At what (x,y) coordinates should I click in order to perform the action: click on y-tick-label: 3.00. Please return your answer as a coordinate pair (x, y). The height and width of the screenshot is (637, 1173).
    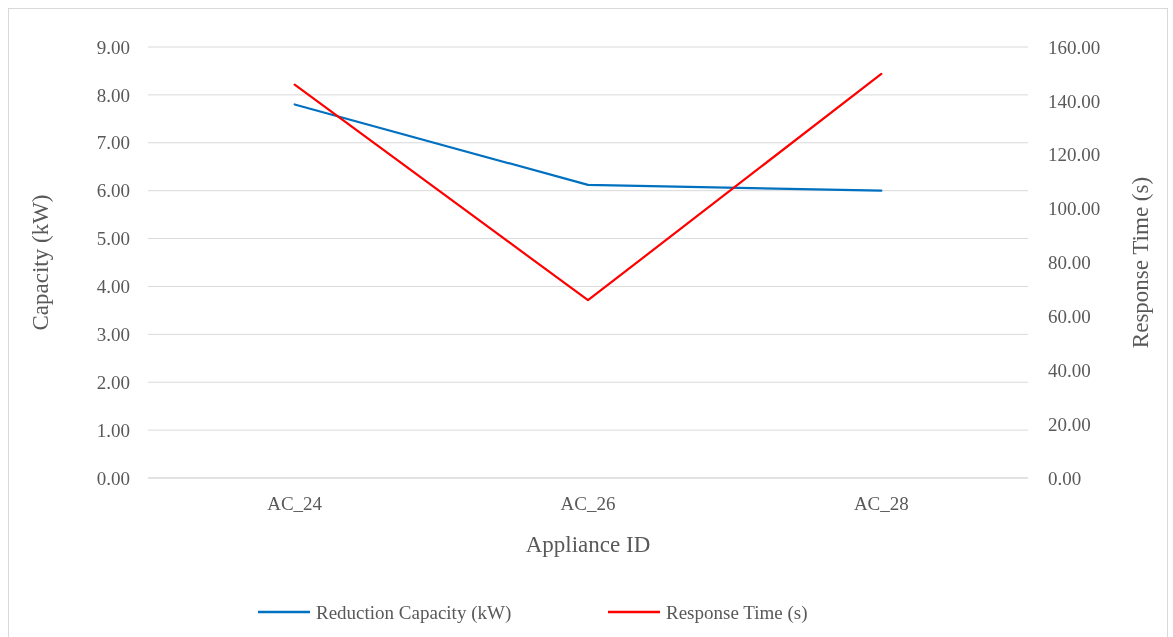
    Looking at the image, I should click on (113, 334).